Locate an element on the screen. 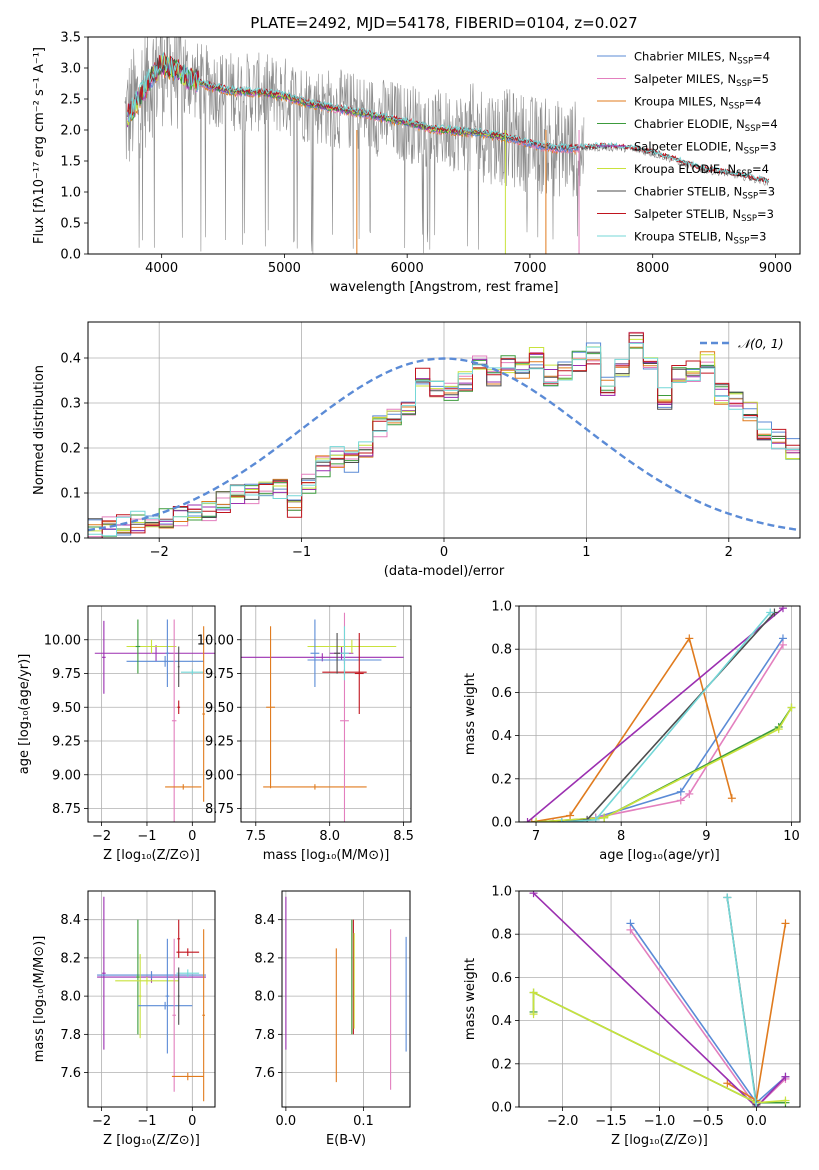  y-tick-label: 0.2 is located at coordinates (501, 779).